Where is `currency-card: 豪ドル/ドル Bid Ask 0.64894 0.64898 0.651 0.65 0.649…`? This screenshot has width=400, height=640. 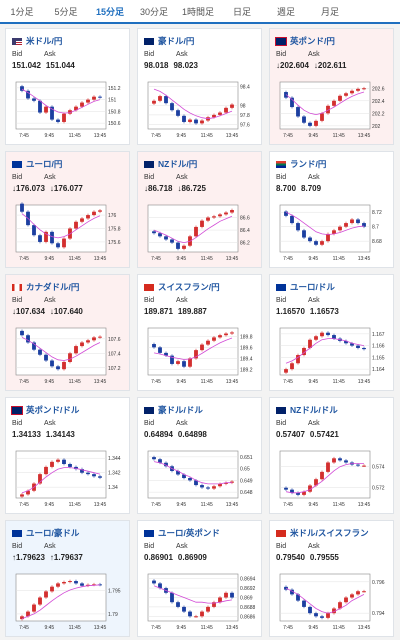
currency-card: 豪ドル/ドル Bid Ask 0.64894 0.64898 0.651 0.65 0.649… is located at coordinates (199, 455).